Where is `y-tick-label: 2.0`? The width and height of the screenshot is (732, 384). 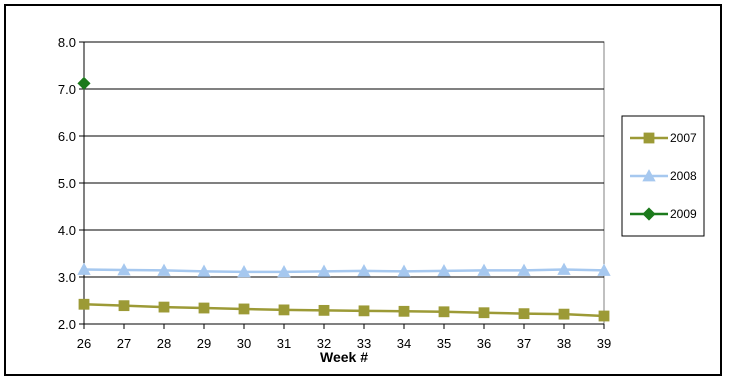
y-tick-label: 2.0 is located at coordinates (67, 324).